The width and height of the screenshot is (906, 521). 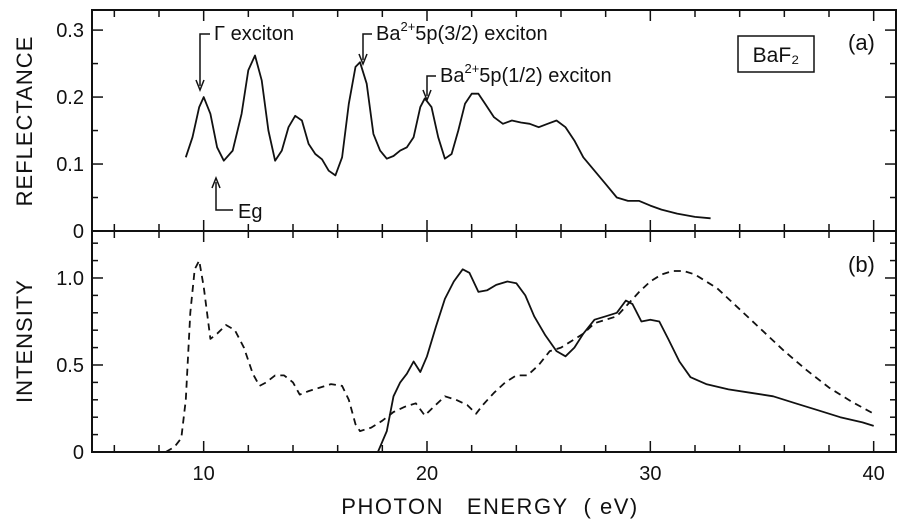 I want to click on annotation-eg: Eg, so click(x=250, y=212).